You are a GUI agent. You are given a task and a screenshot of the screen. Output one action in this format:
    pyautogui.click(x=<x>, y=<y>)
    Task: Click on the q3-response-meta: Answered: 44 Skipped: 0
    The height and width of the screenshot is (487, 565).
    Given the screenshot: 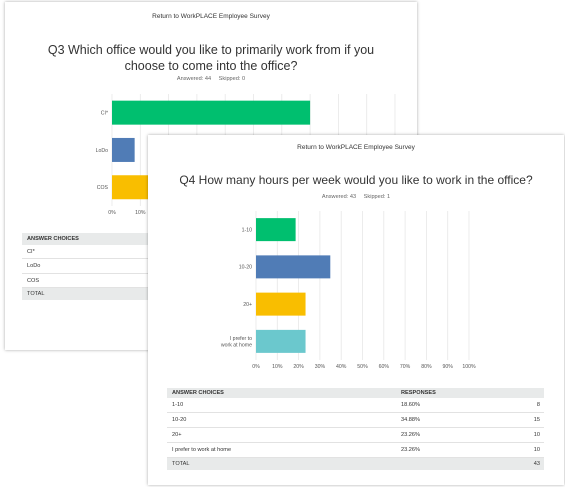 What is the action you would take?
    pyautogui.click(x=211, y=79)
    